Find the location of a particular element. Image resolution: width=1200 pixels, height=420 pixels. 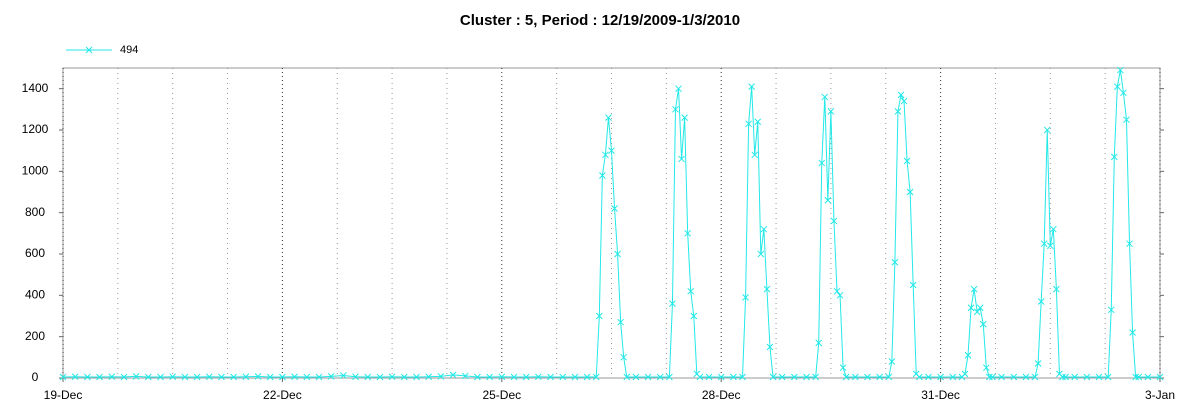

x-tick-label: 19-Dec is located at coordinates (63, 395).